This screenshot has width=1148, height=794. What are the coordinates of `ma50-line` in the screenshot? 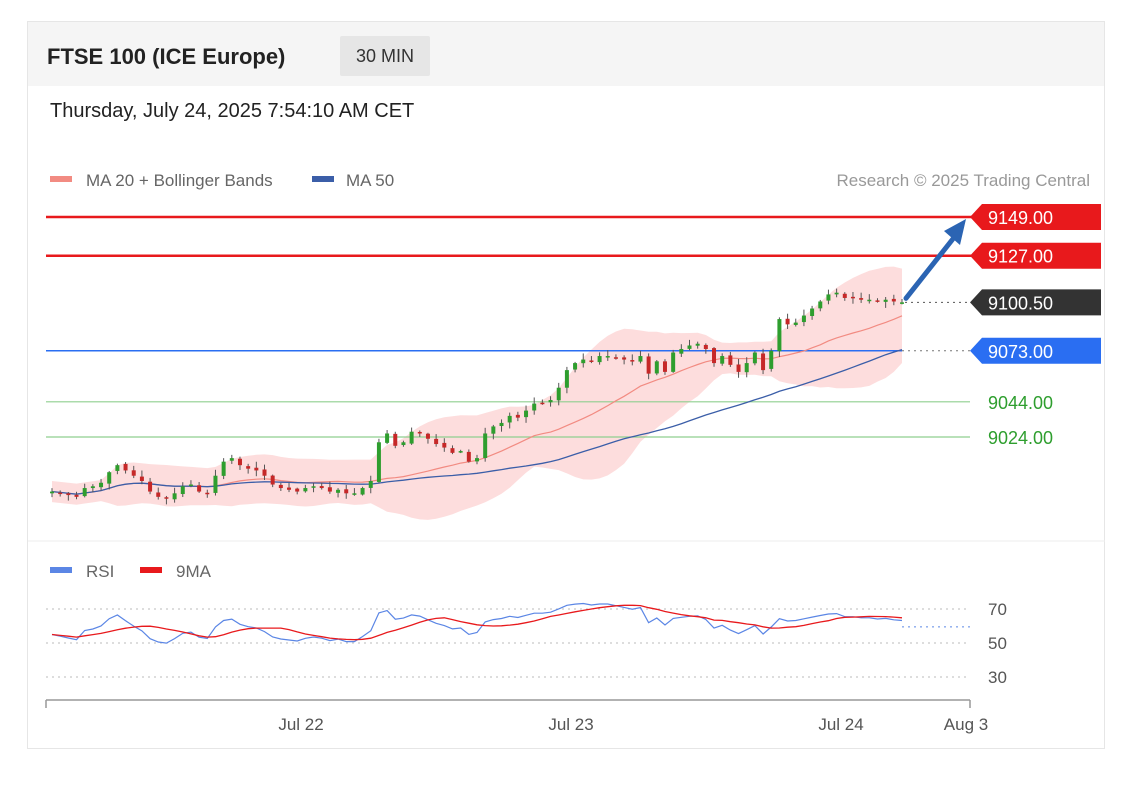 It's located at (477, 421).